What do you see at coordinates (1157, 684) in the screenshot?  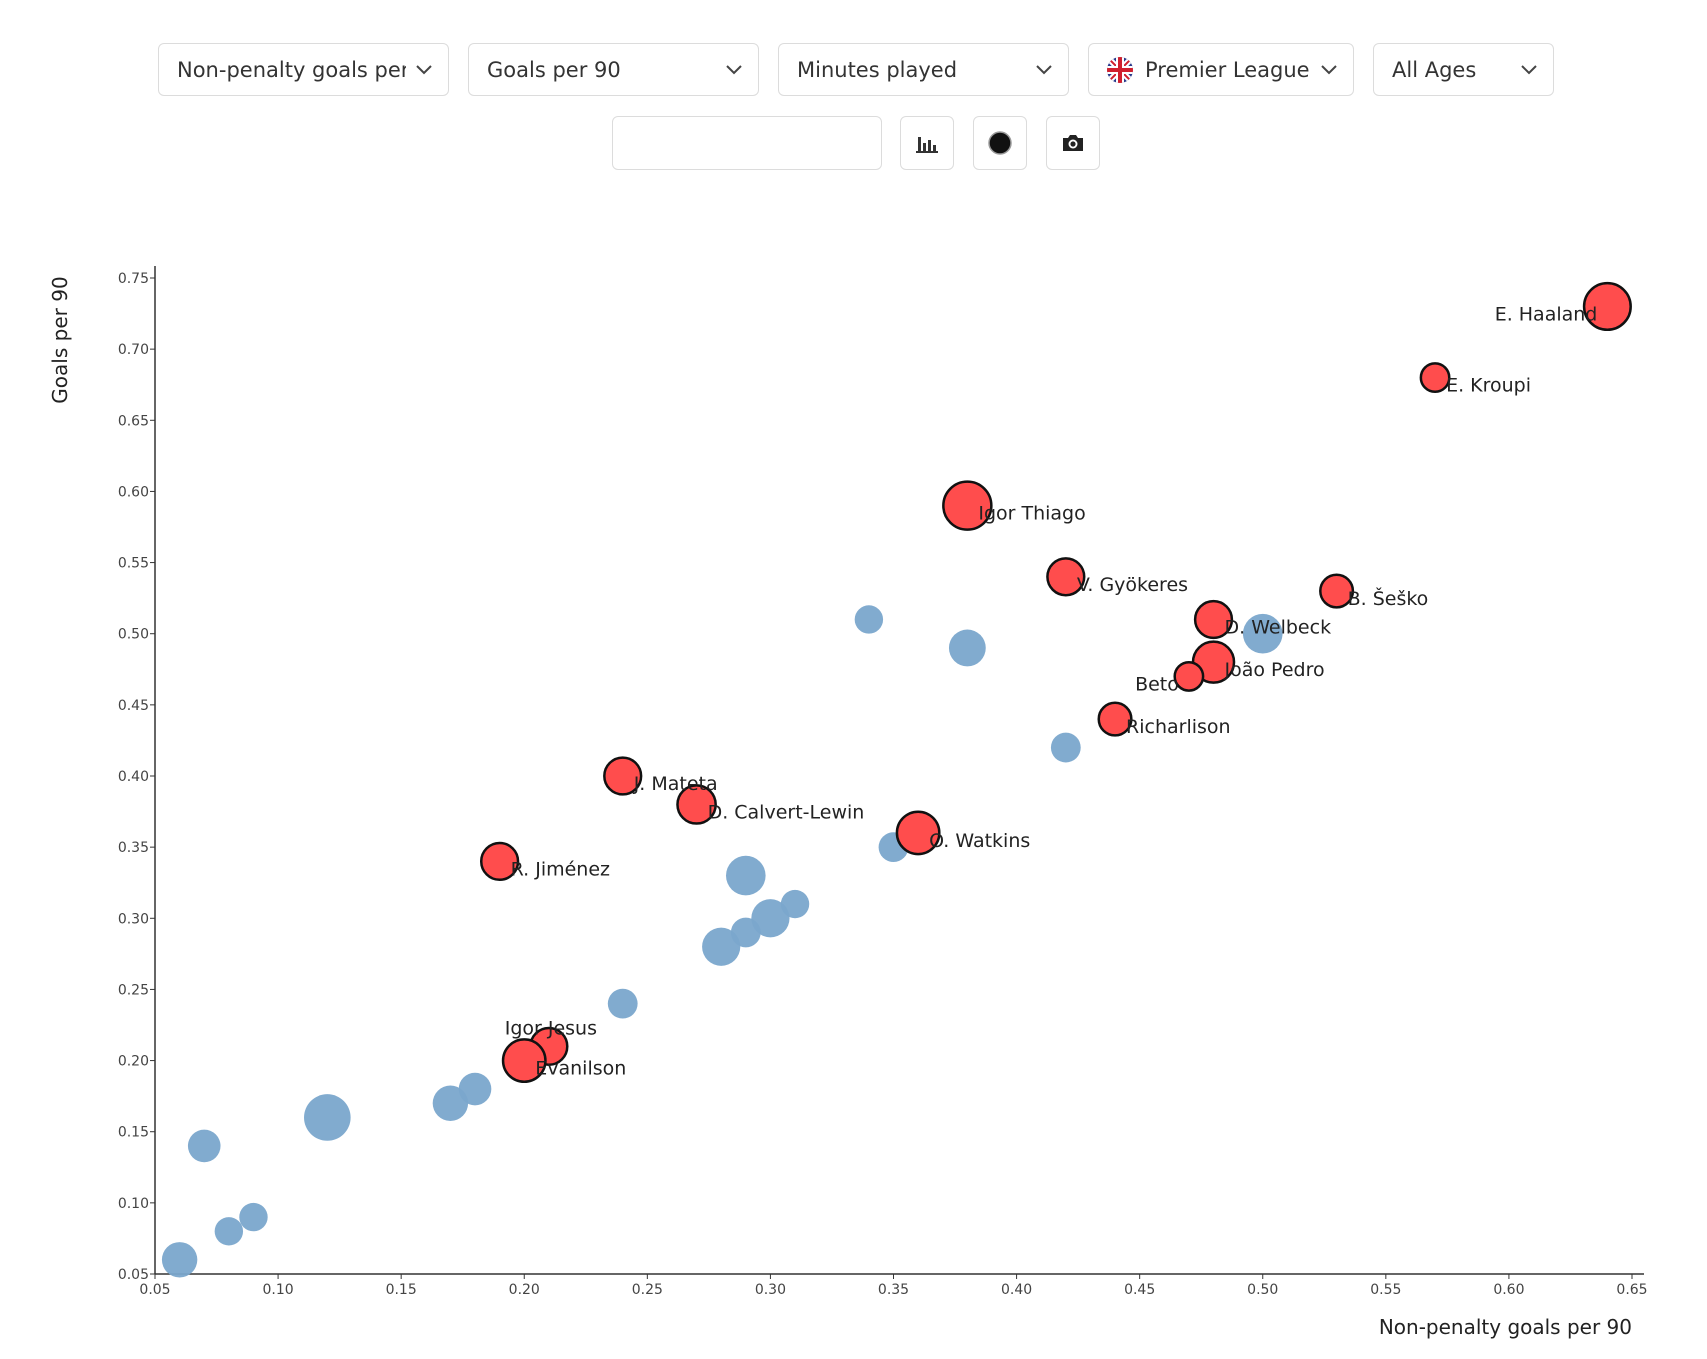 I see `player-label: Beto` at bounding box center [1157, 684].